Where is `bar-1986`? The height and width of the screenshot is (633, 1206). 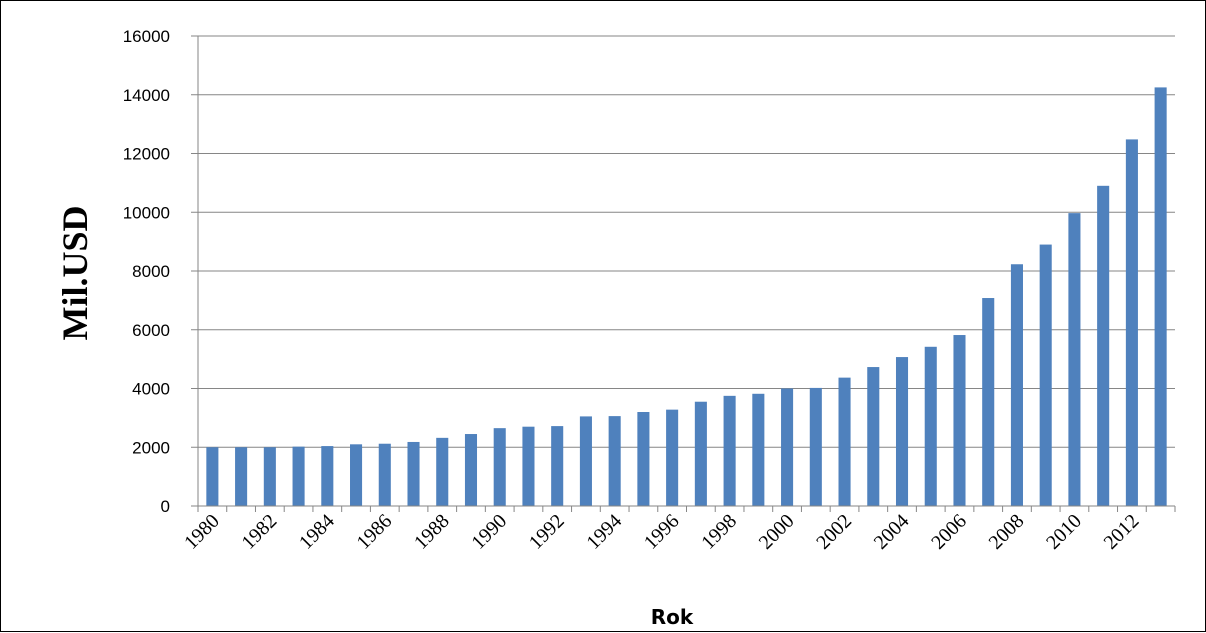
bar-1986 is located at coordinates (384, 474).